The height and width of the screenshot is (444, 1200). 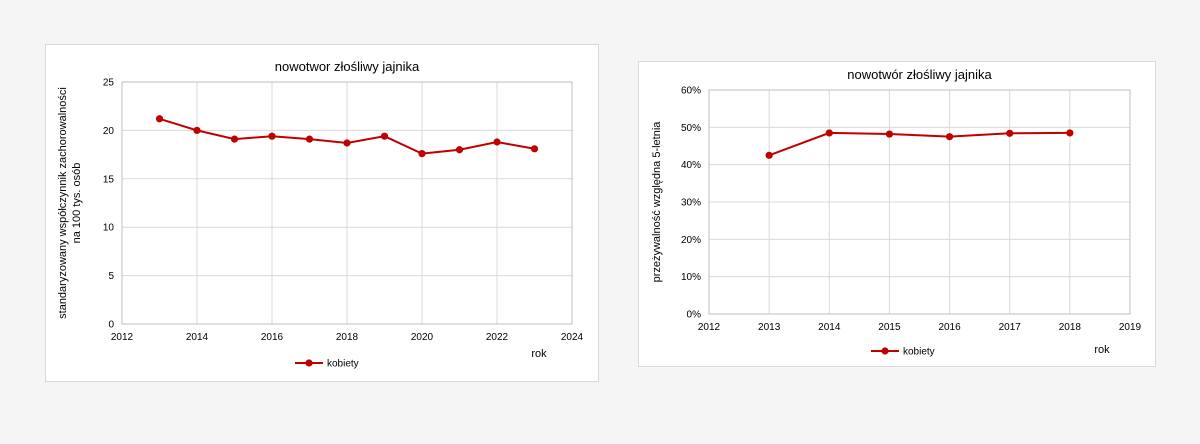 What do you see at coordinates (111, 325) in the screenshot?
I see `y-tick-label: 0` at bounding box center [111, 325].